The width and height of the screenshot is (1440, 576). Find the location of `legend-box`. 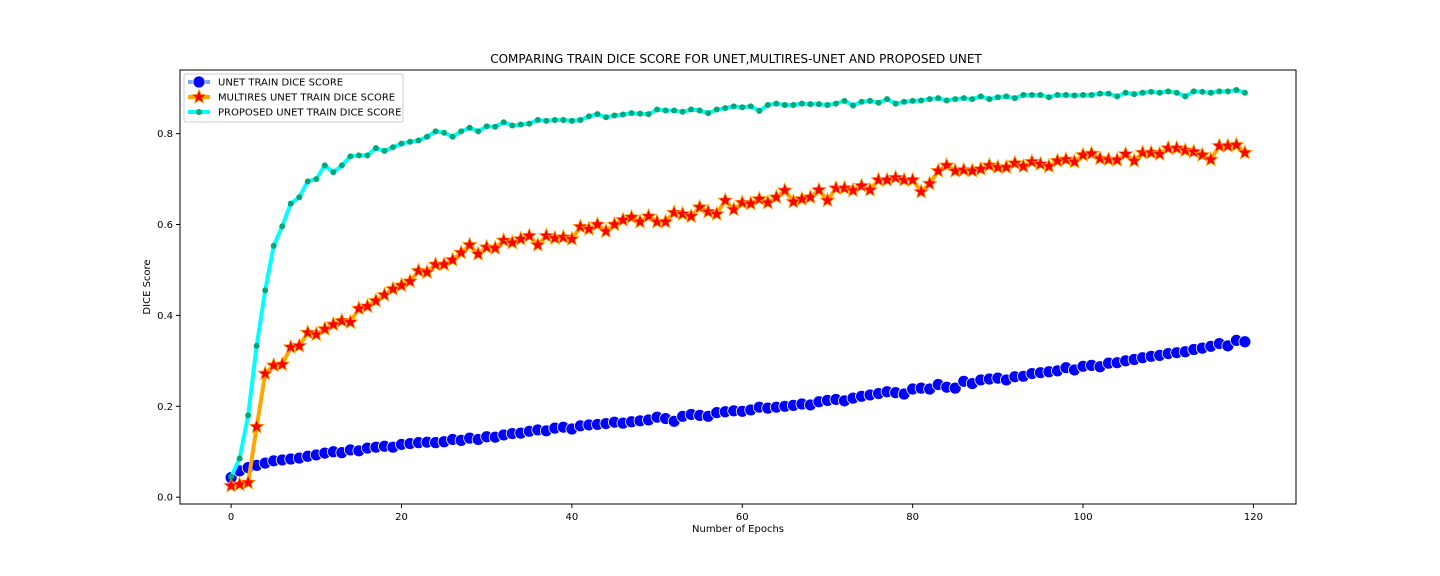

legend-box is located at coordinates (293, 98).